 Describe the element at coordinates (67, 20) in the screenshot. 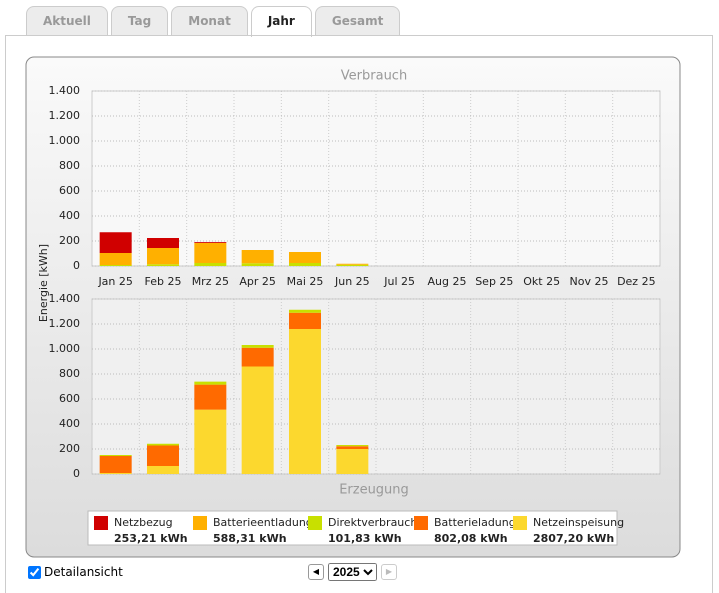

I see `tab: Aktuell` at that location.